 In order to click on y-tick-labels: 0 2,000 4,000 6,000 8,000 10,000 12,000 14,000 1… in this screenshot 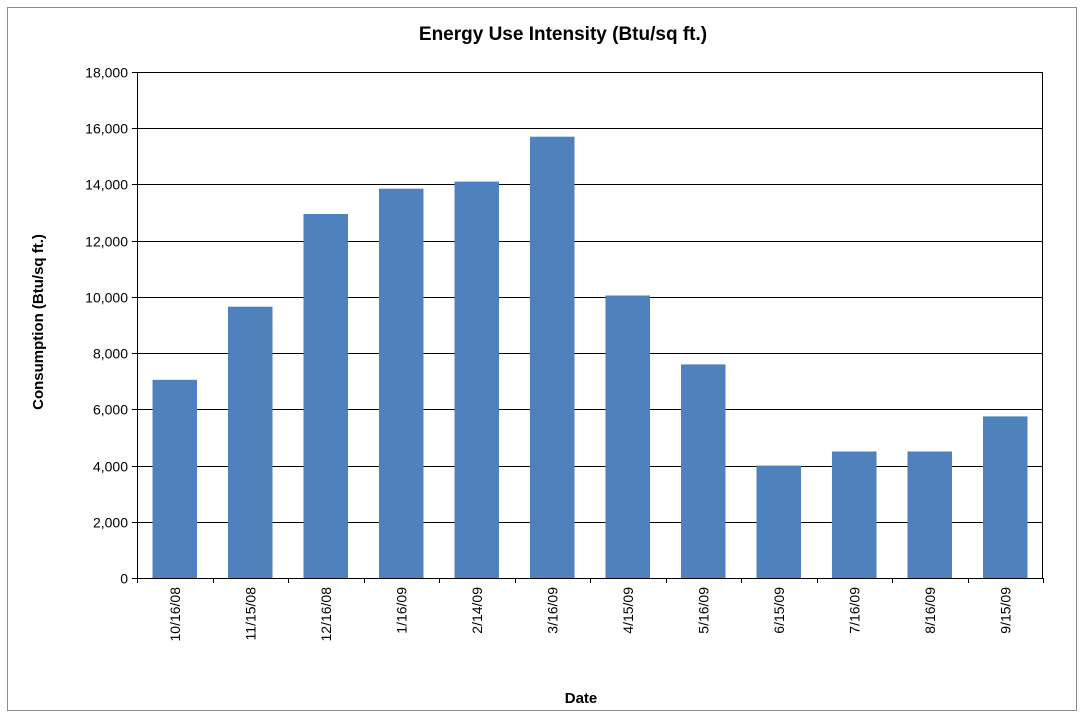, I will do `click(106, 326)`.